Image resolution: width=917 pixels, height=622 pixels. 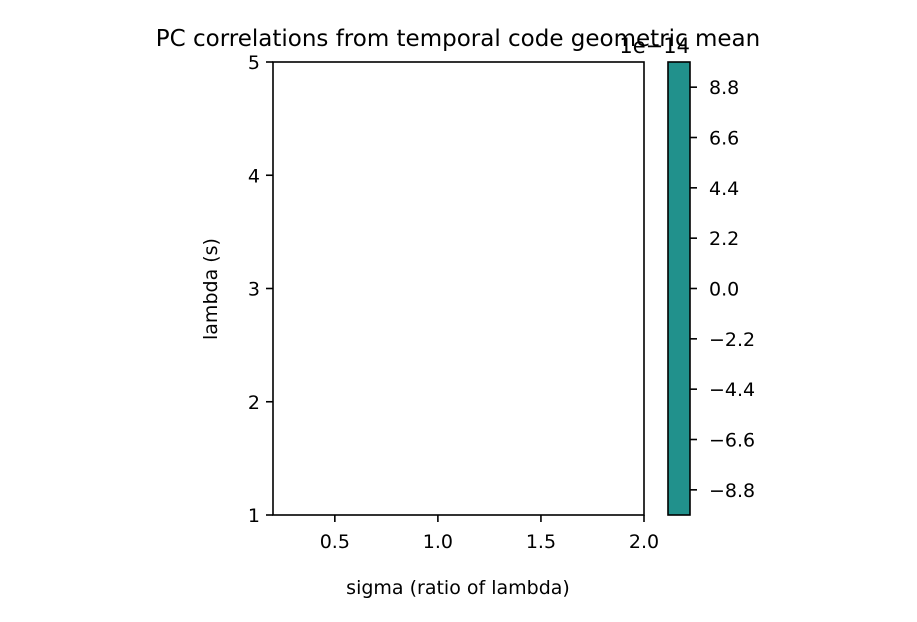 I want to click on y-tick-label: 1, so click(x=254, y=516).